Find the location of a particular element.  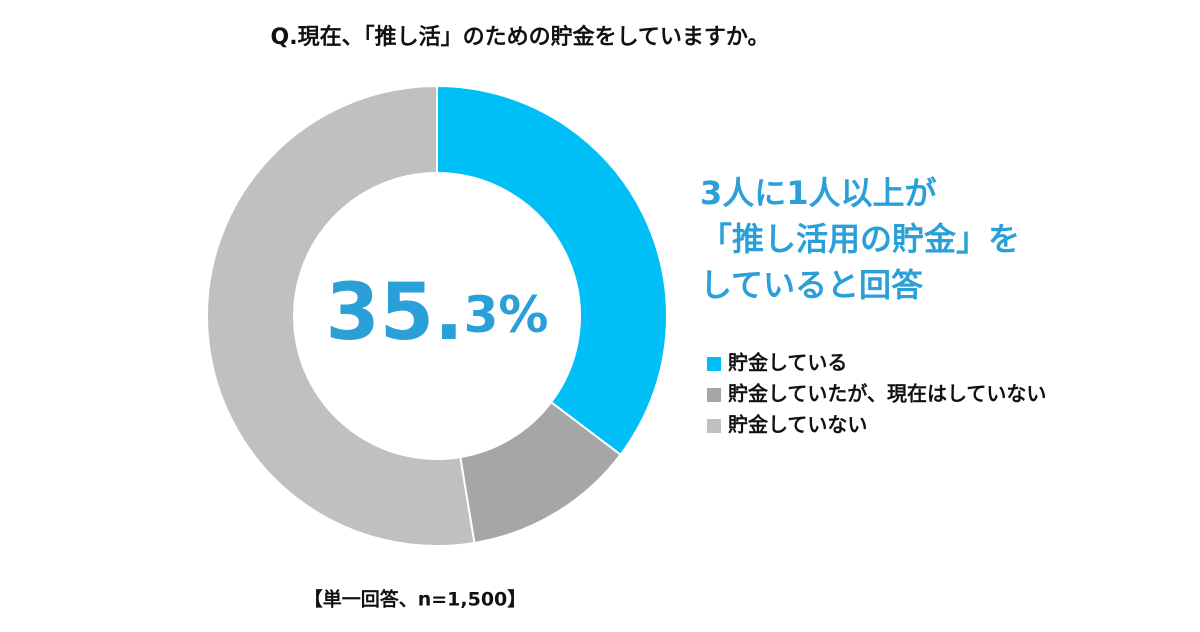

annotation: 3人に1人以上が is located at coordinates (818, 193).